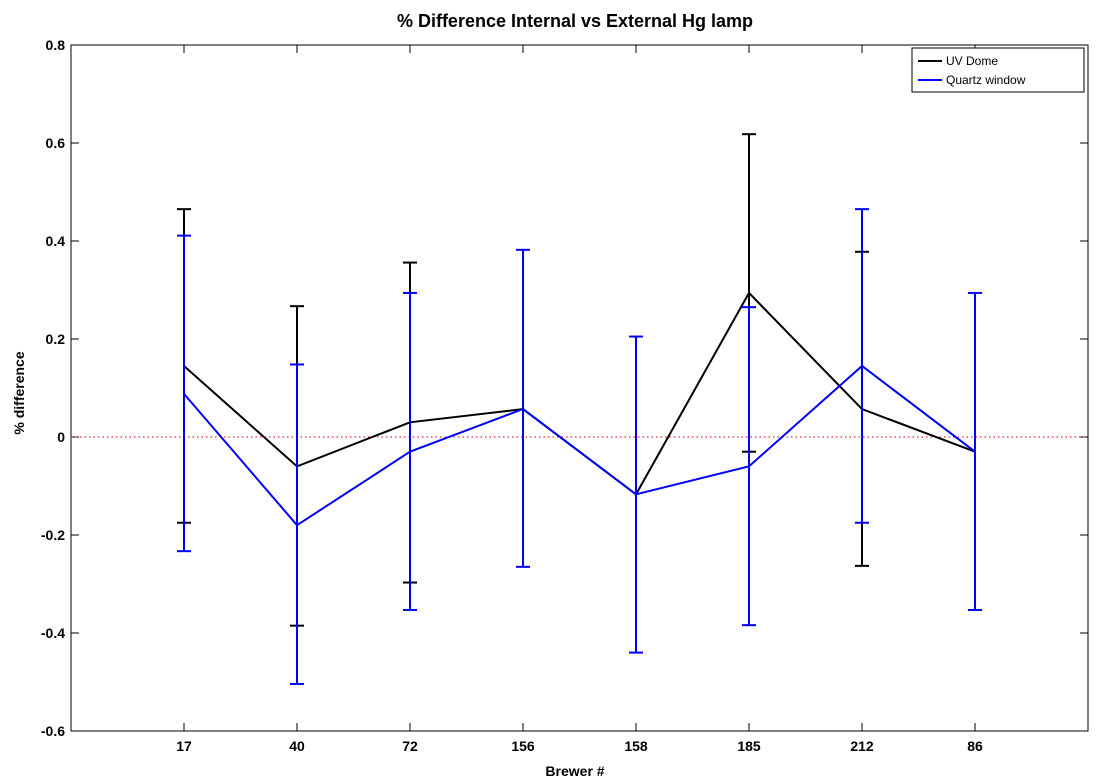 The image size is (1096, 780). What do you see at coordinates (297, 746) in the screenshot?
I see `x-tick-label: 40` at bounding box center [297, 746].